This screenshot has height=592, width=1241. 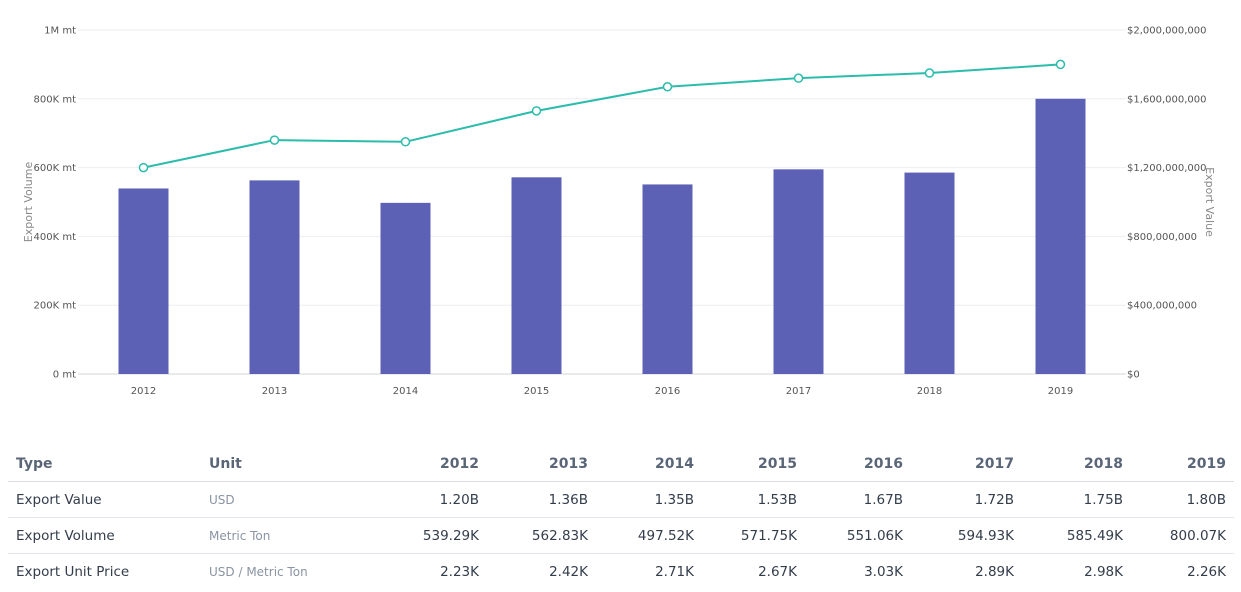 I want to click on table-cell: 539.29K, so click(x=434, y=535).